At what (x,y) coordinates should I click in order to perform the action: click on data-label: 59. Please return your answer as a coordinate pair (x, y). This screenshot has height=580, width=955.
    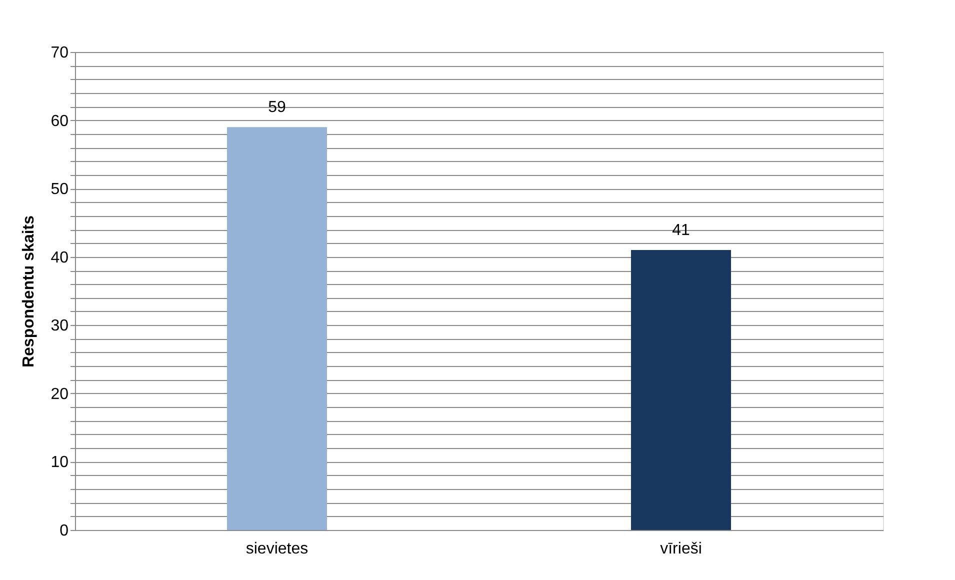
    Looking at the image, I should click on (277, 107).